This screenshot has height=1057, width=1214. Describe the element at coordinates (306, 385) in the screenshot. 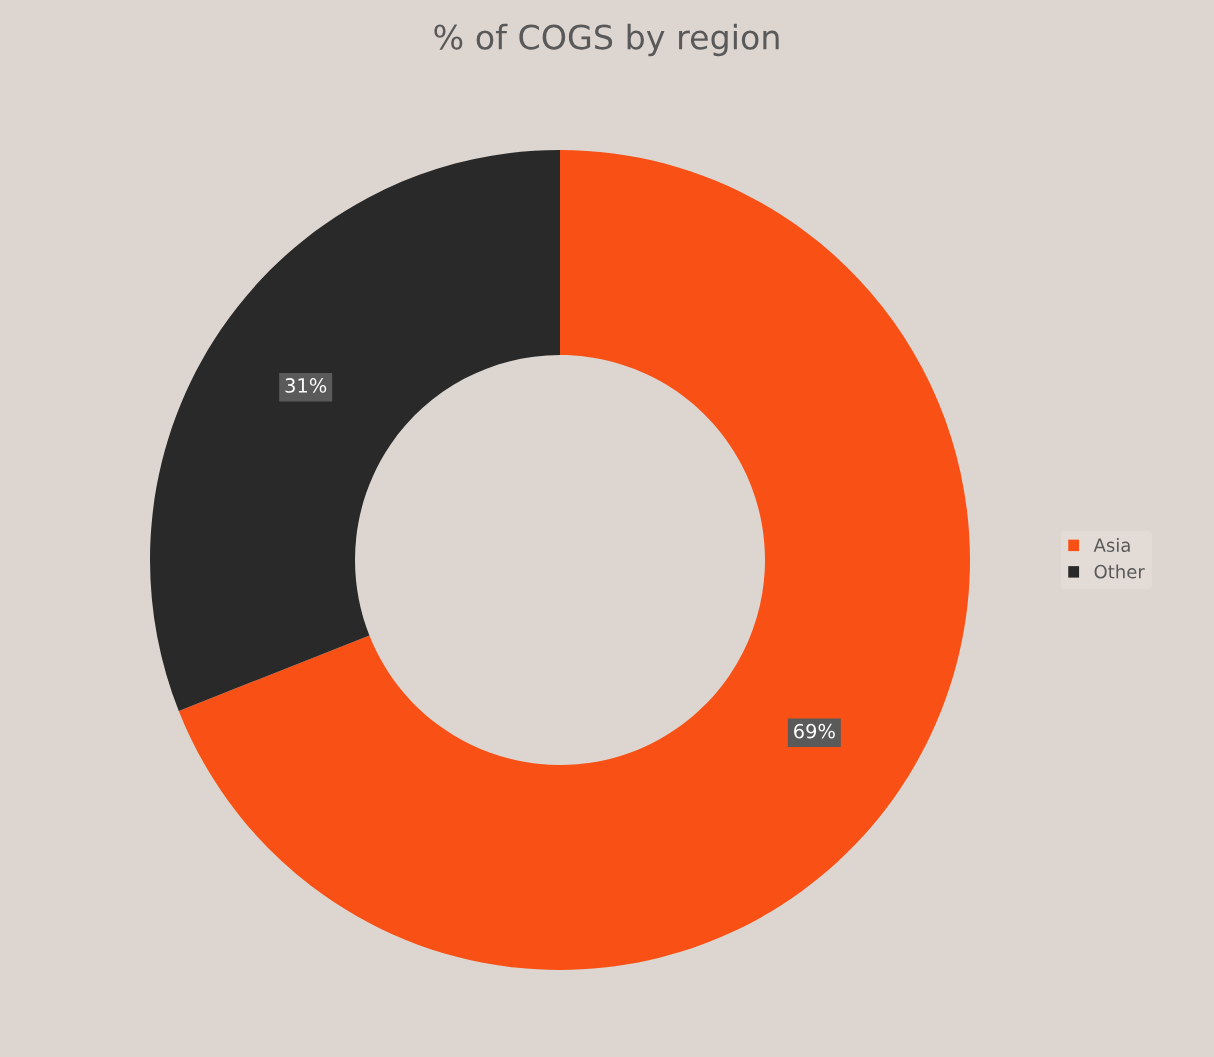

I see `data-label: 31%` at that location.